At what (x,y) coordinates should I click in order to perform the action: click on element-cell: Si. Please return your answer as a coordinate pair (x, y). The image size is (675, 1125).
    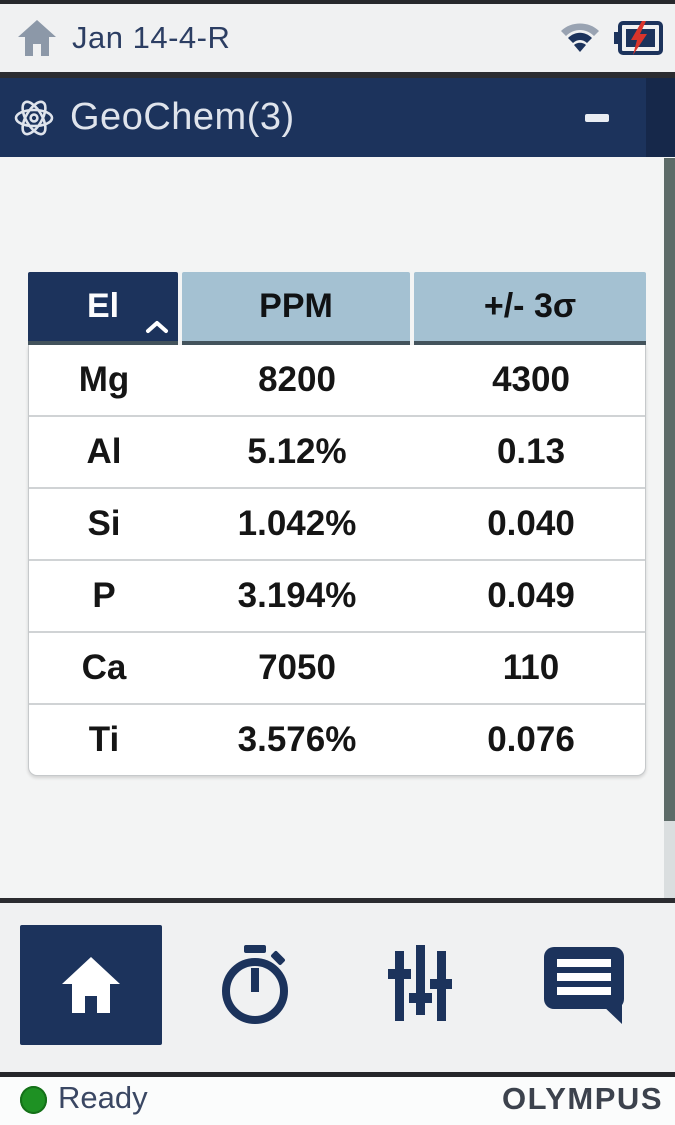
    Looking at the image, I should click on (104, 523).